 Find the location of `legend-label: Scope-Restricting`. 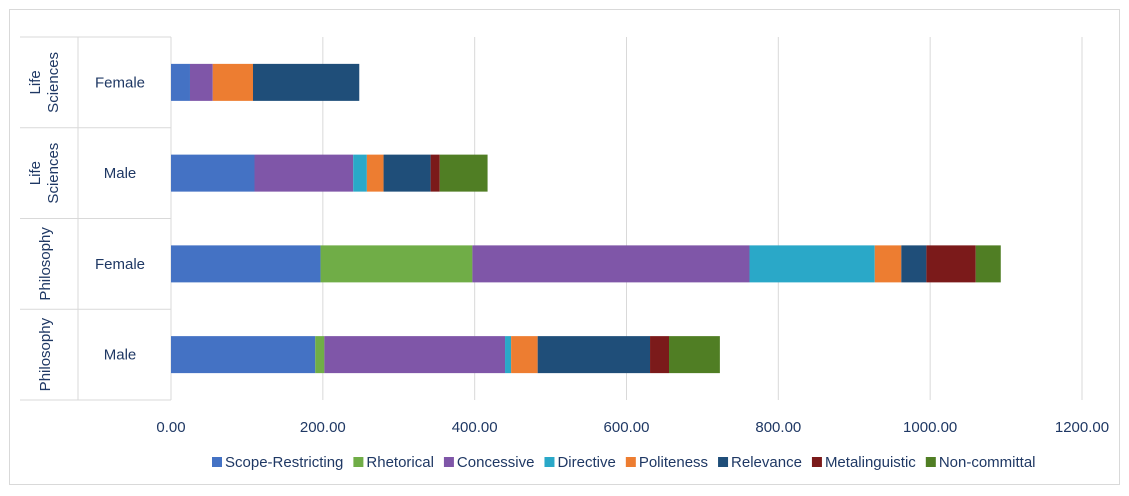

legend-label: Scope-Restricting is located at coordinates (284, 462).